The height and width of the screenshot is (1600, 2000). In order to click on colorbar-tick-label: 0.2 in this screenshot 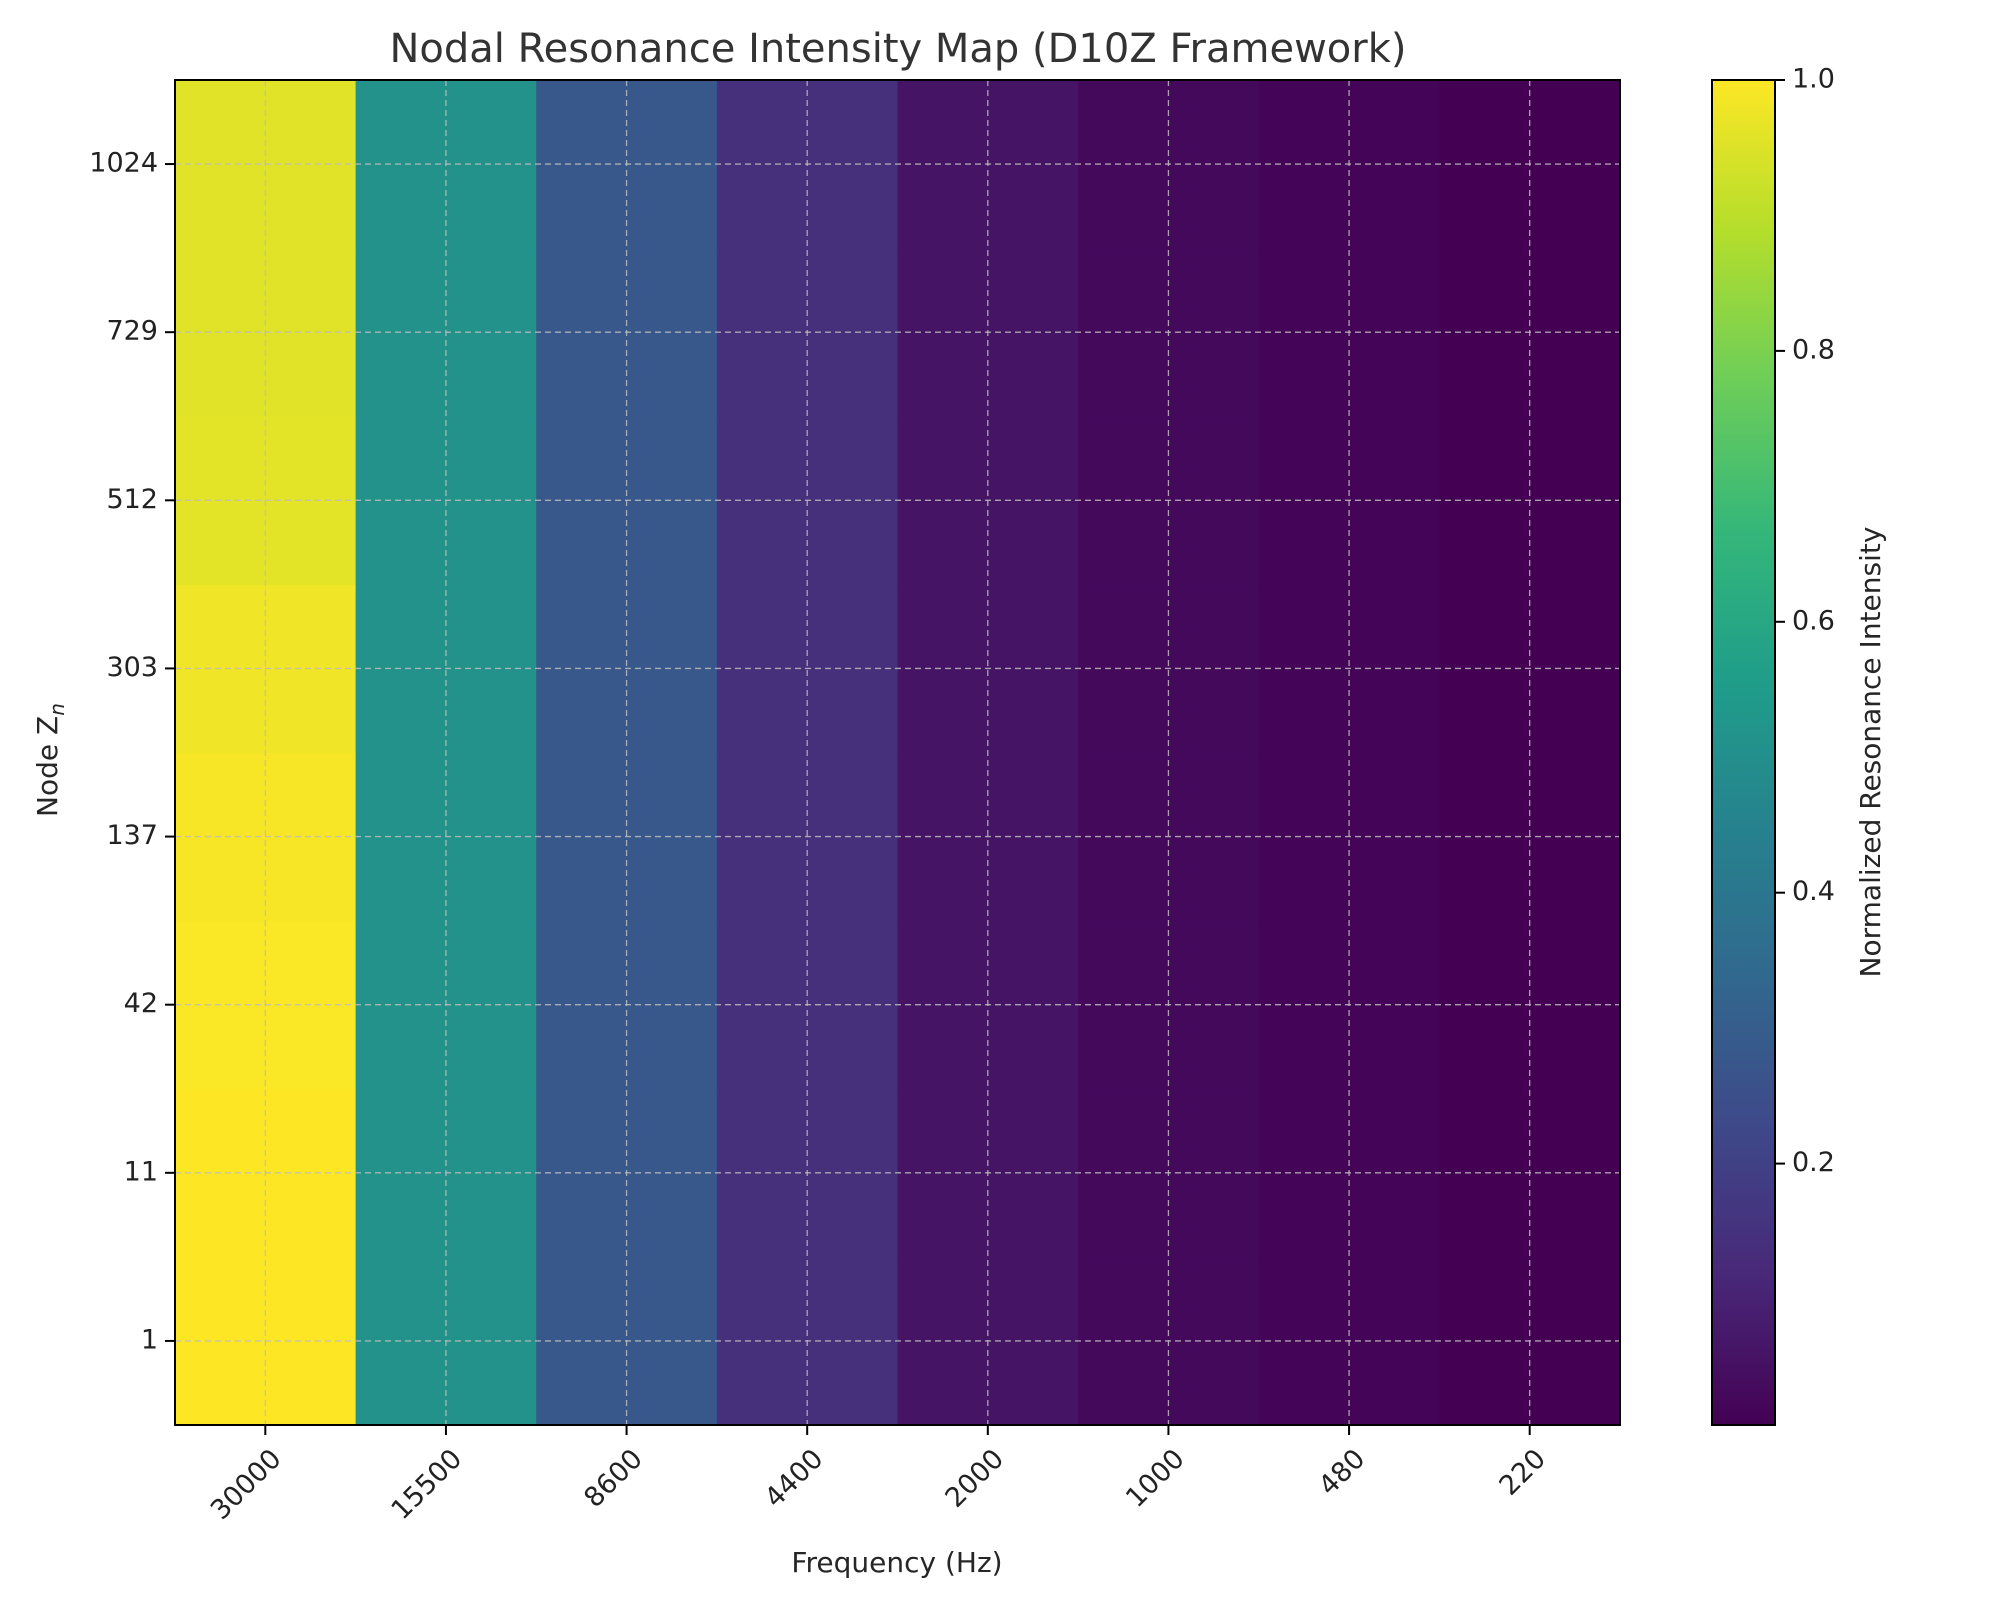, I will do `click(1813, 1162)`.